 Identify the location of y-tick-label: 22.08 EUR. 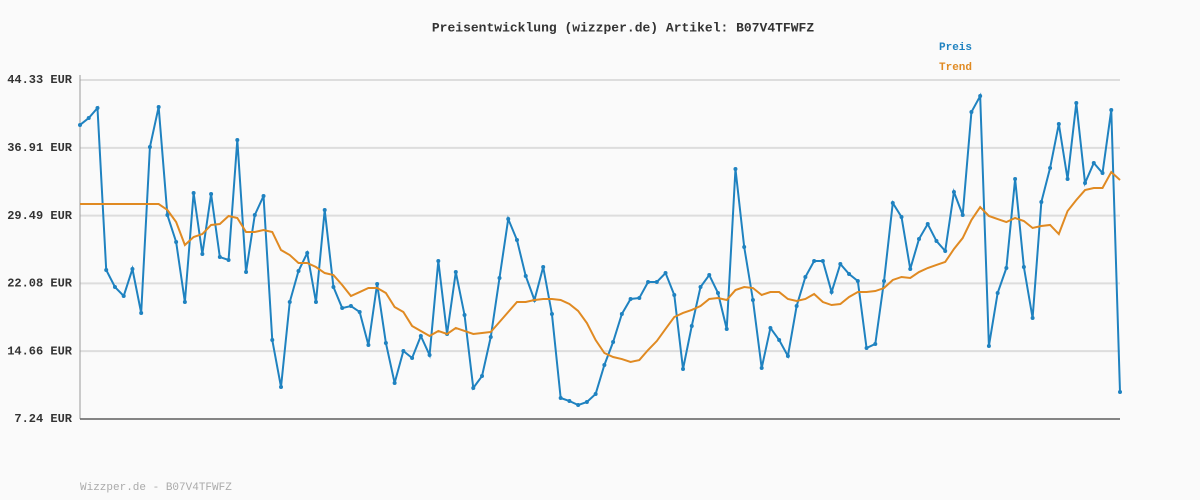
(40, 284).